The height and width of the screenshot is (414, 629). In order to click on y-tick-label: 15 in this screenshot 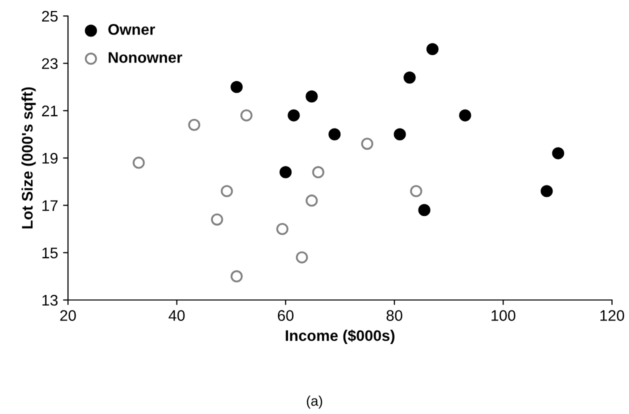, I will do `click(50, 253)`.